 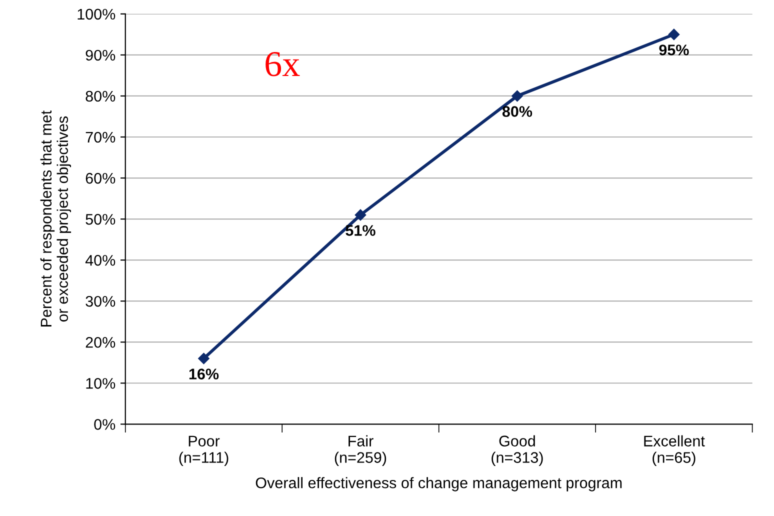 I want to click on data-label: 80%, so click(x=517, y=111).